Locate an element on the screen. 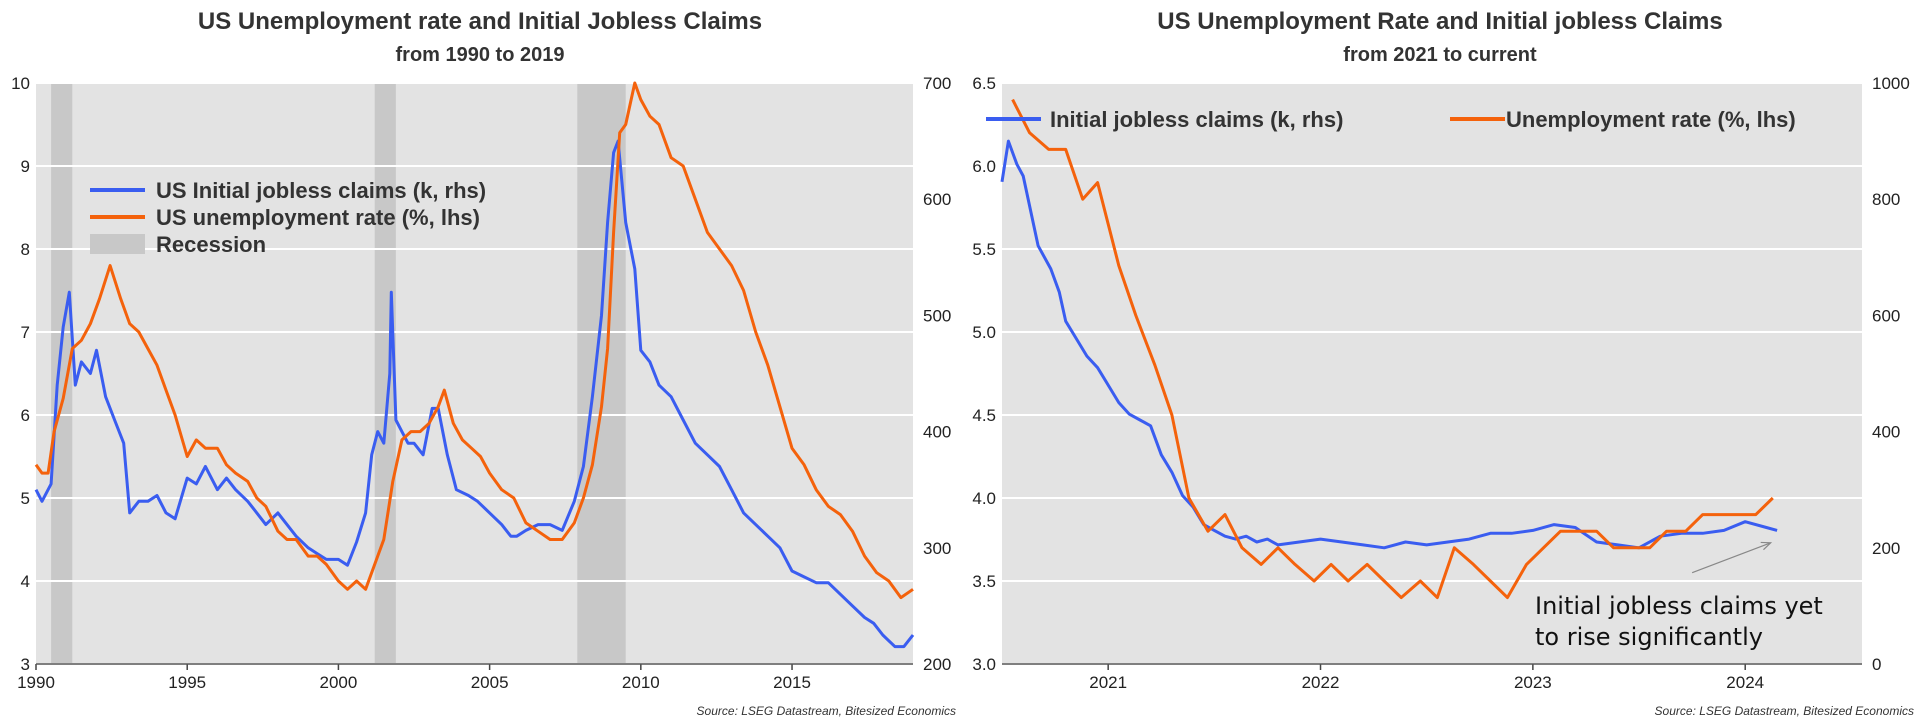  annotation-arrow is located at coordinates (1731, 558).